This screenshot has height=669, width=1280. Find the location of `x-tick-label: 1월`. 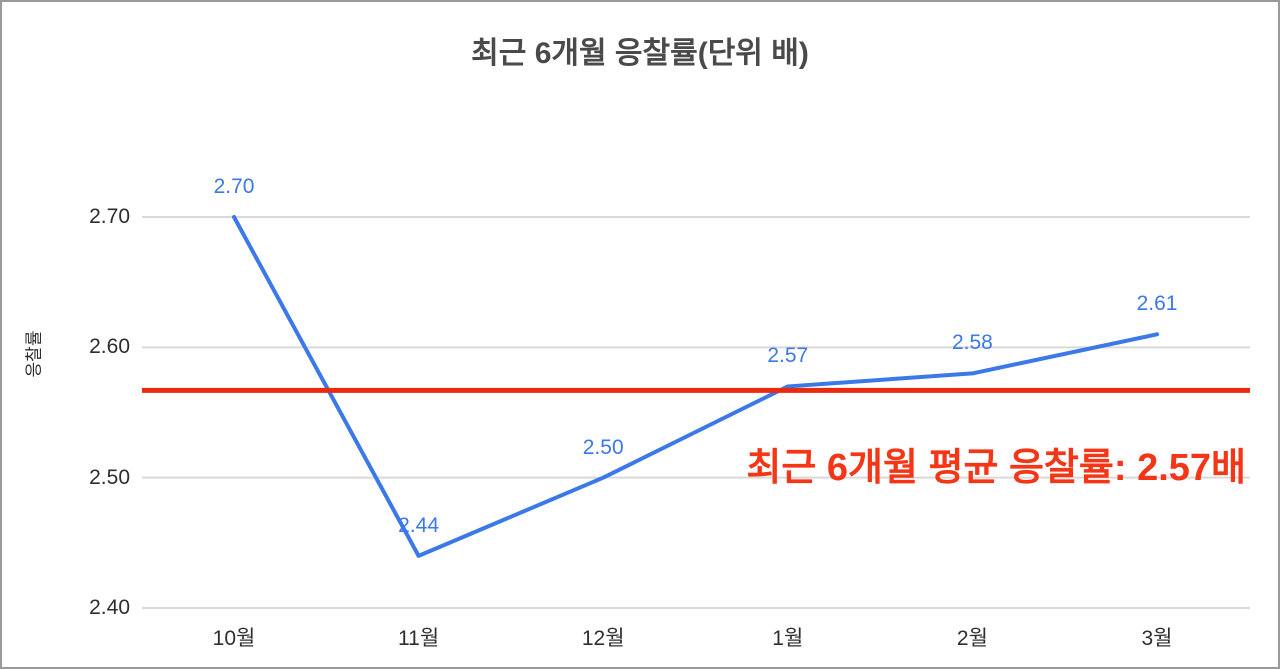

x-tick-label: 1월 is located at coordinates (788, 638).